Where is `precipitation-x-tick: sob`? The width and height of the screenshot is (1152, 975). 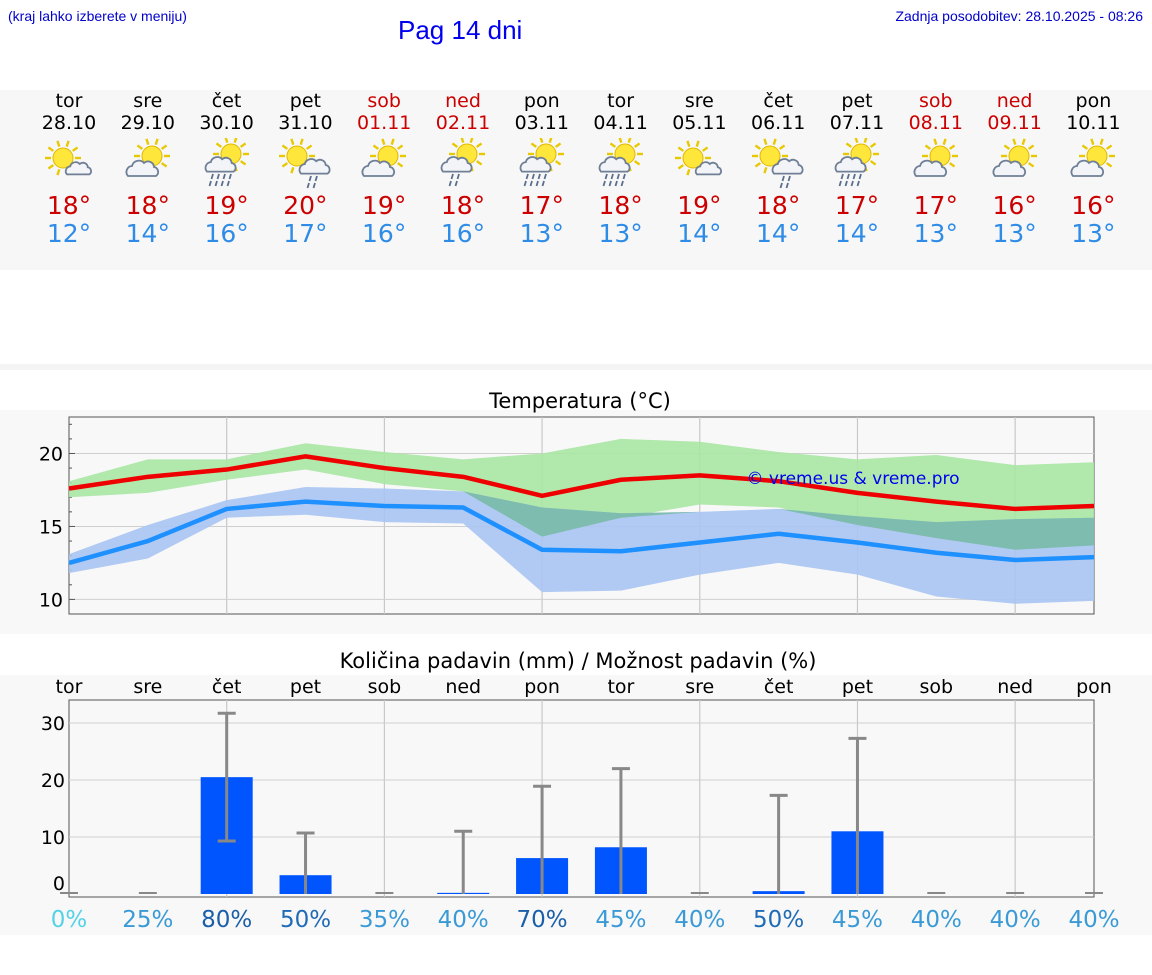 precipitation-x-tick: sob is located at coordinates (385, 687).